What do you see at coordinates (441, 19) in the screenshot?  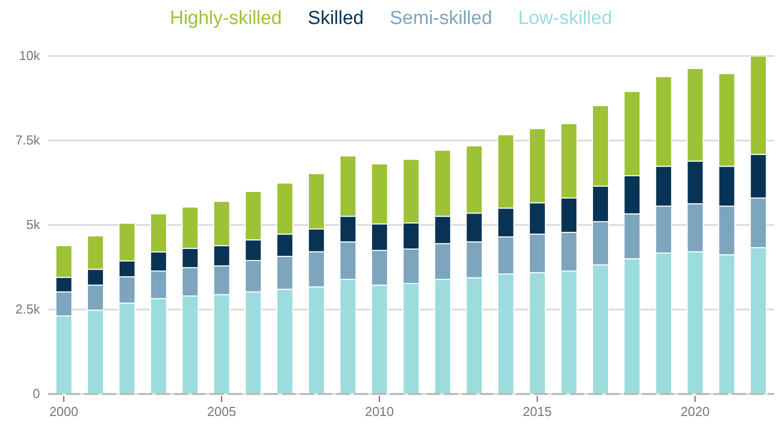 I see `text: Semi-skilled` at bounding box center [441, 19].